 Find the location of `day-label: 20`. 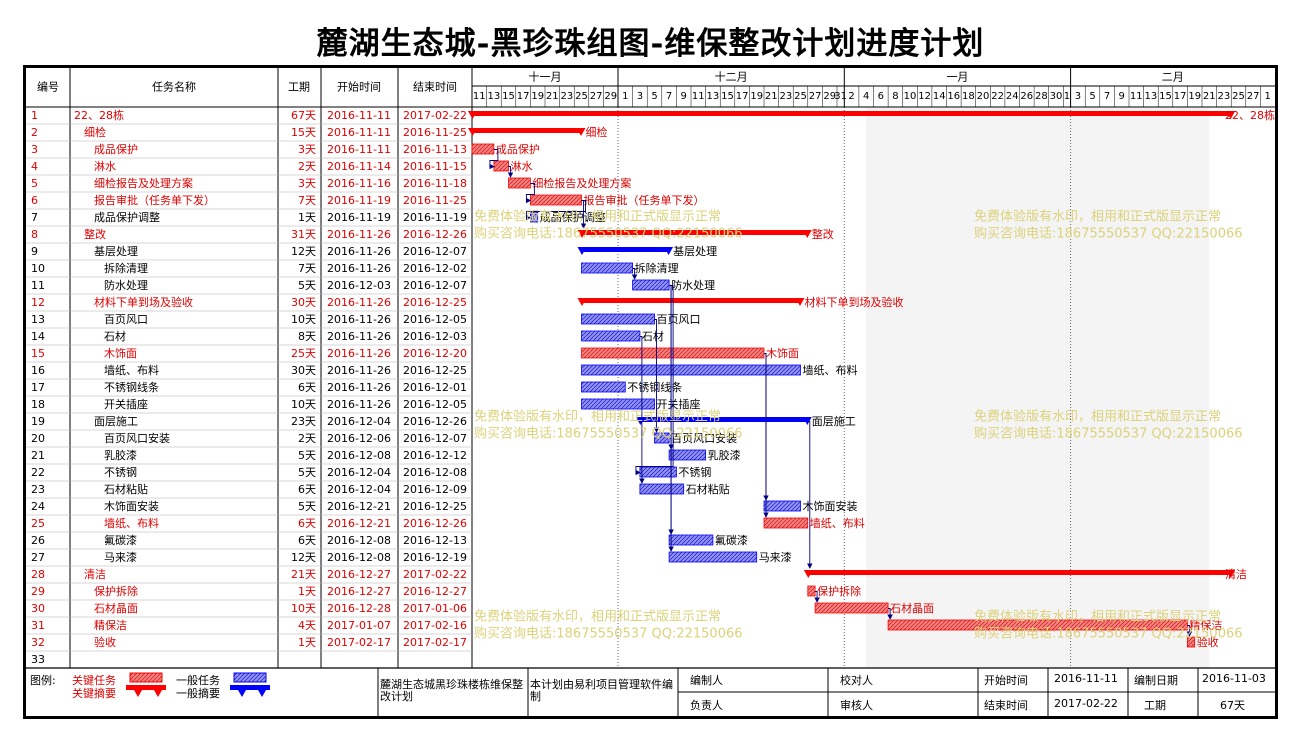

day-label: 20 is located at coordinates (983, 96).